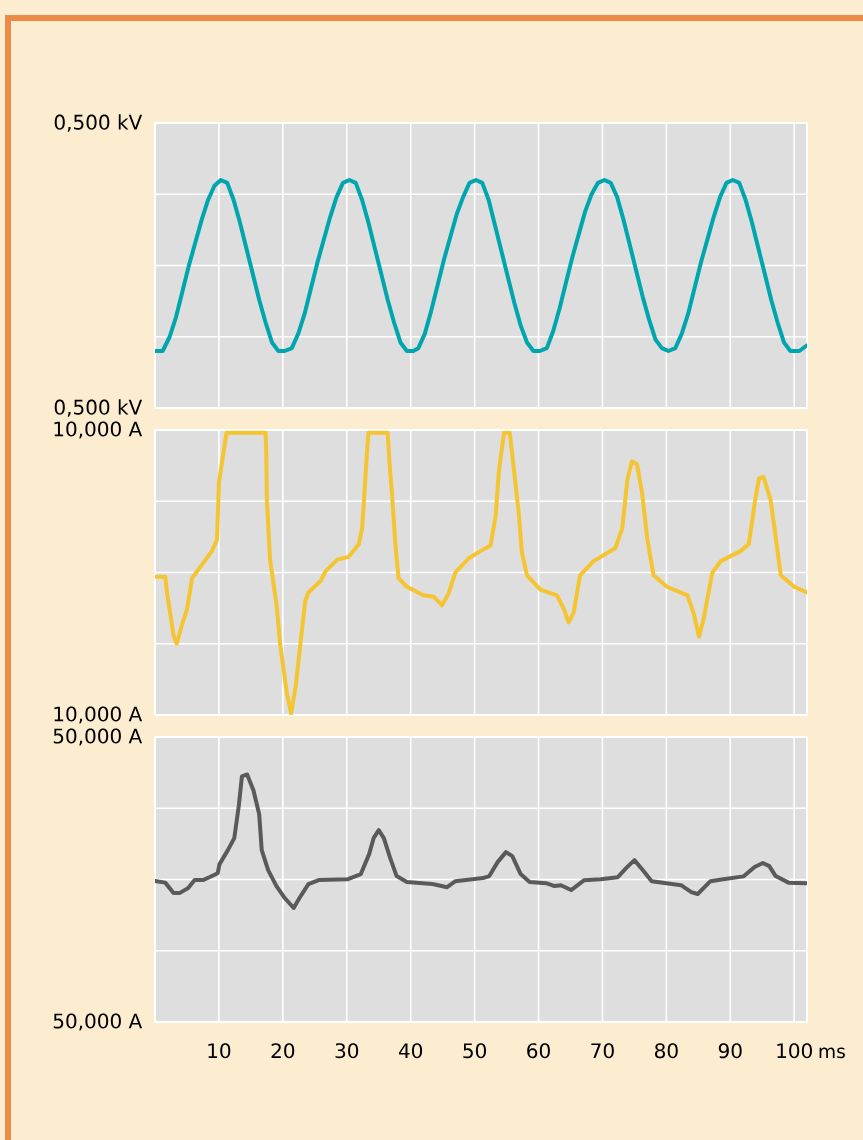 This screenshot has width=863, height=1140. What do you see at coordinates (538, 1051) in the screenshot?
I see `x-tick-label: 60` at bounding box center [538, 1051].